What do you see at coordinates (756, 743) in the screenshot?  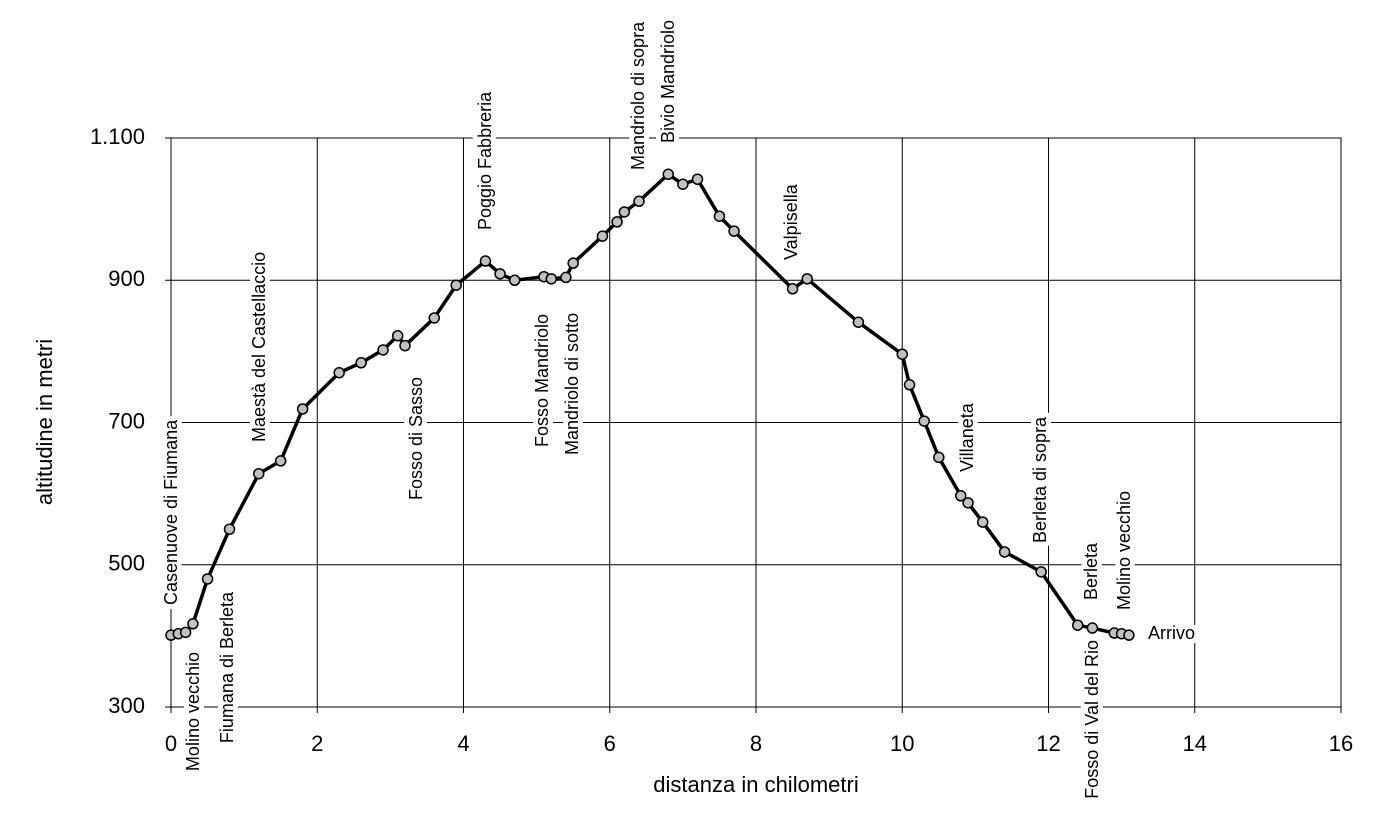 I see `x-tick-label: 8` at bounding box center [756, 743].